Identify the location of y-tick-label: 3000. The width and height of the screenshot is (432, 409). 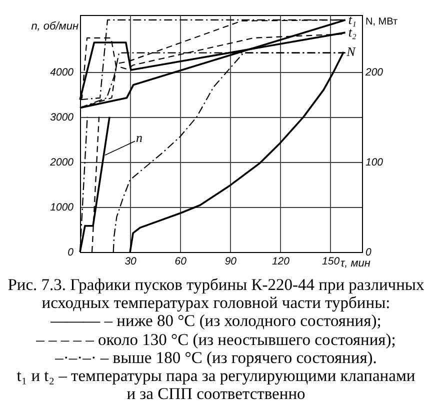
(62, 117).